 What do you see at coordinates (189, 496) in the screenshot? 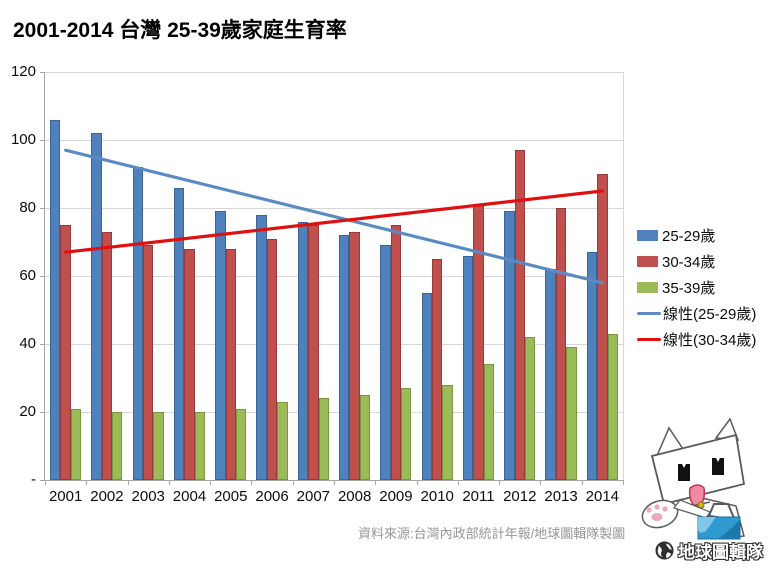
I see `x-axis-label: 2004` at bounding box center [189, 496].